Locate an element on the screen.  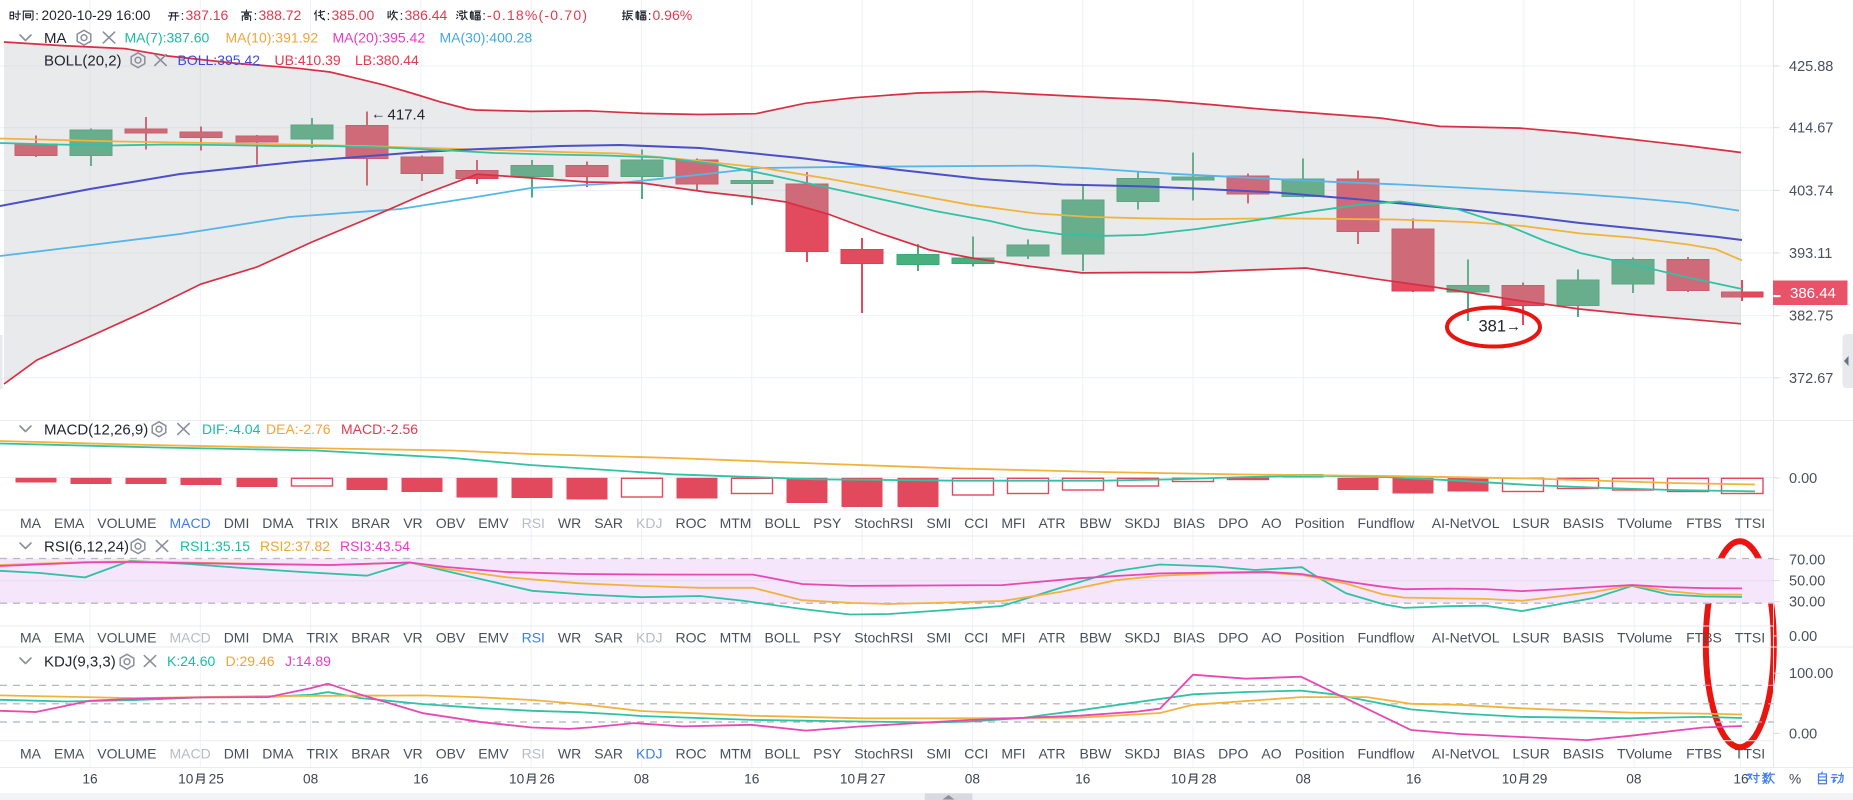
svg-text: 0.00 is located at coordinates (1803, 637).